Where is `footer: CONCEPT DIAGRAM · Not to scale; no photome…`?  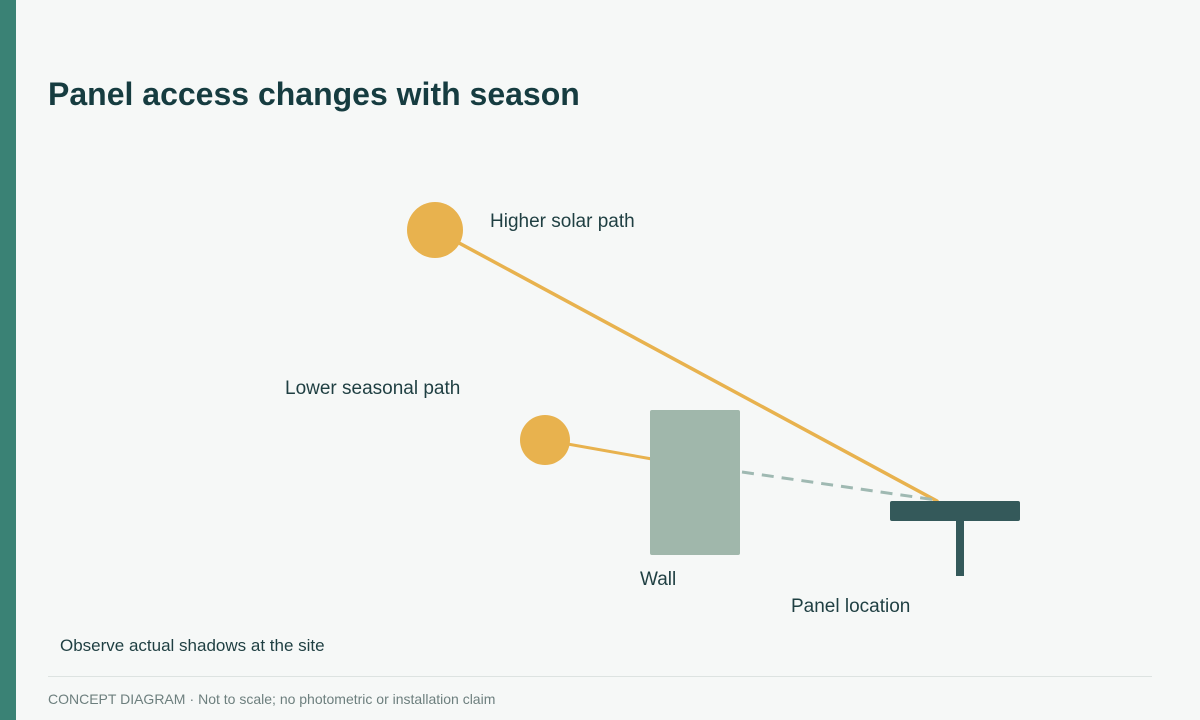 footer: CONCEPT DIAGRAM · Not to scale; no photome… is located at coordinates (271, 699).